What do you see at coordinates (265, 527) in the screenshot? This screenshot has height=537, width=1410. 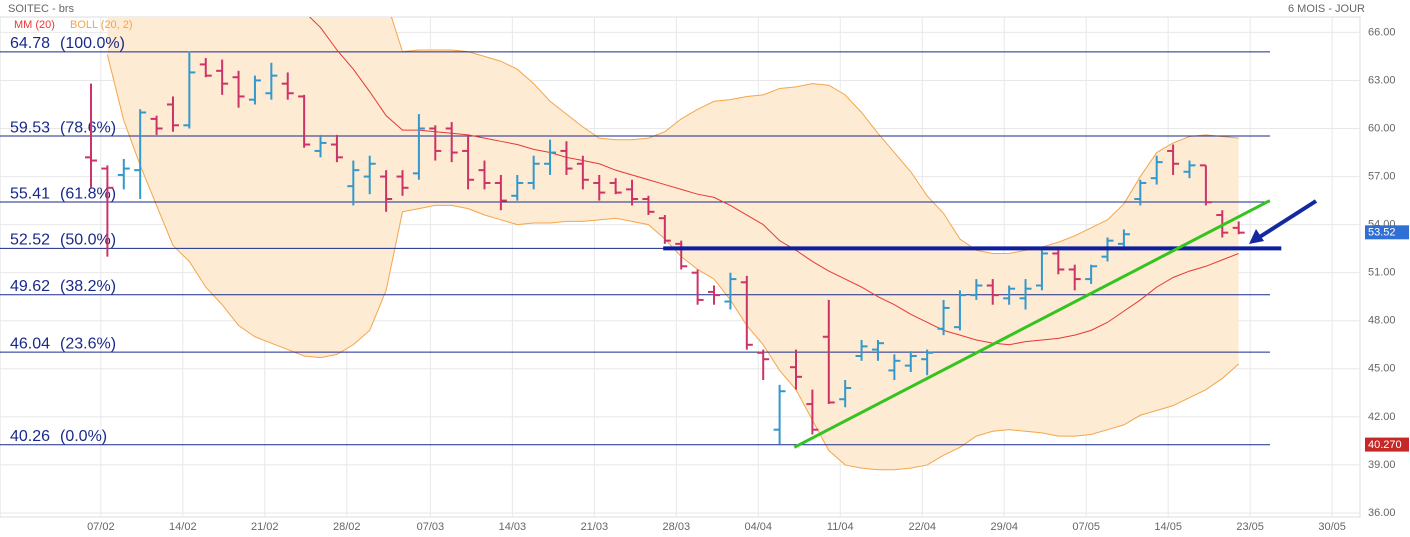 I see `x-tick-label: 21/02` at bounding box center [265, 527].